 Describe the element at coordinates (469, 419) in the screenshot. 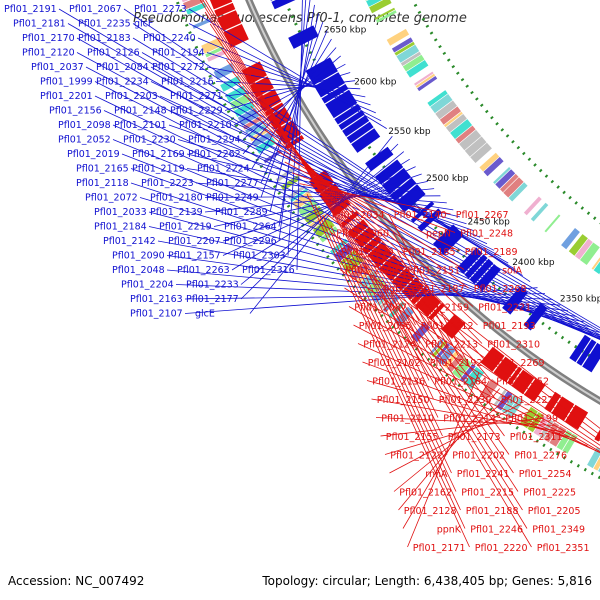

I see `reverse-gene-label: Pfl01_2214` at that location.